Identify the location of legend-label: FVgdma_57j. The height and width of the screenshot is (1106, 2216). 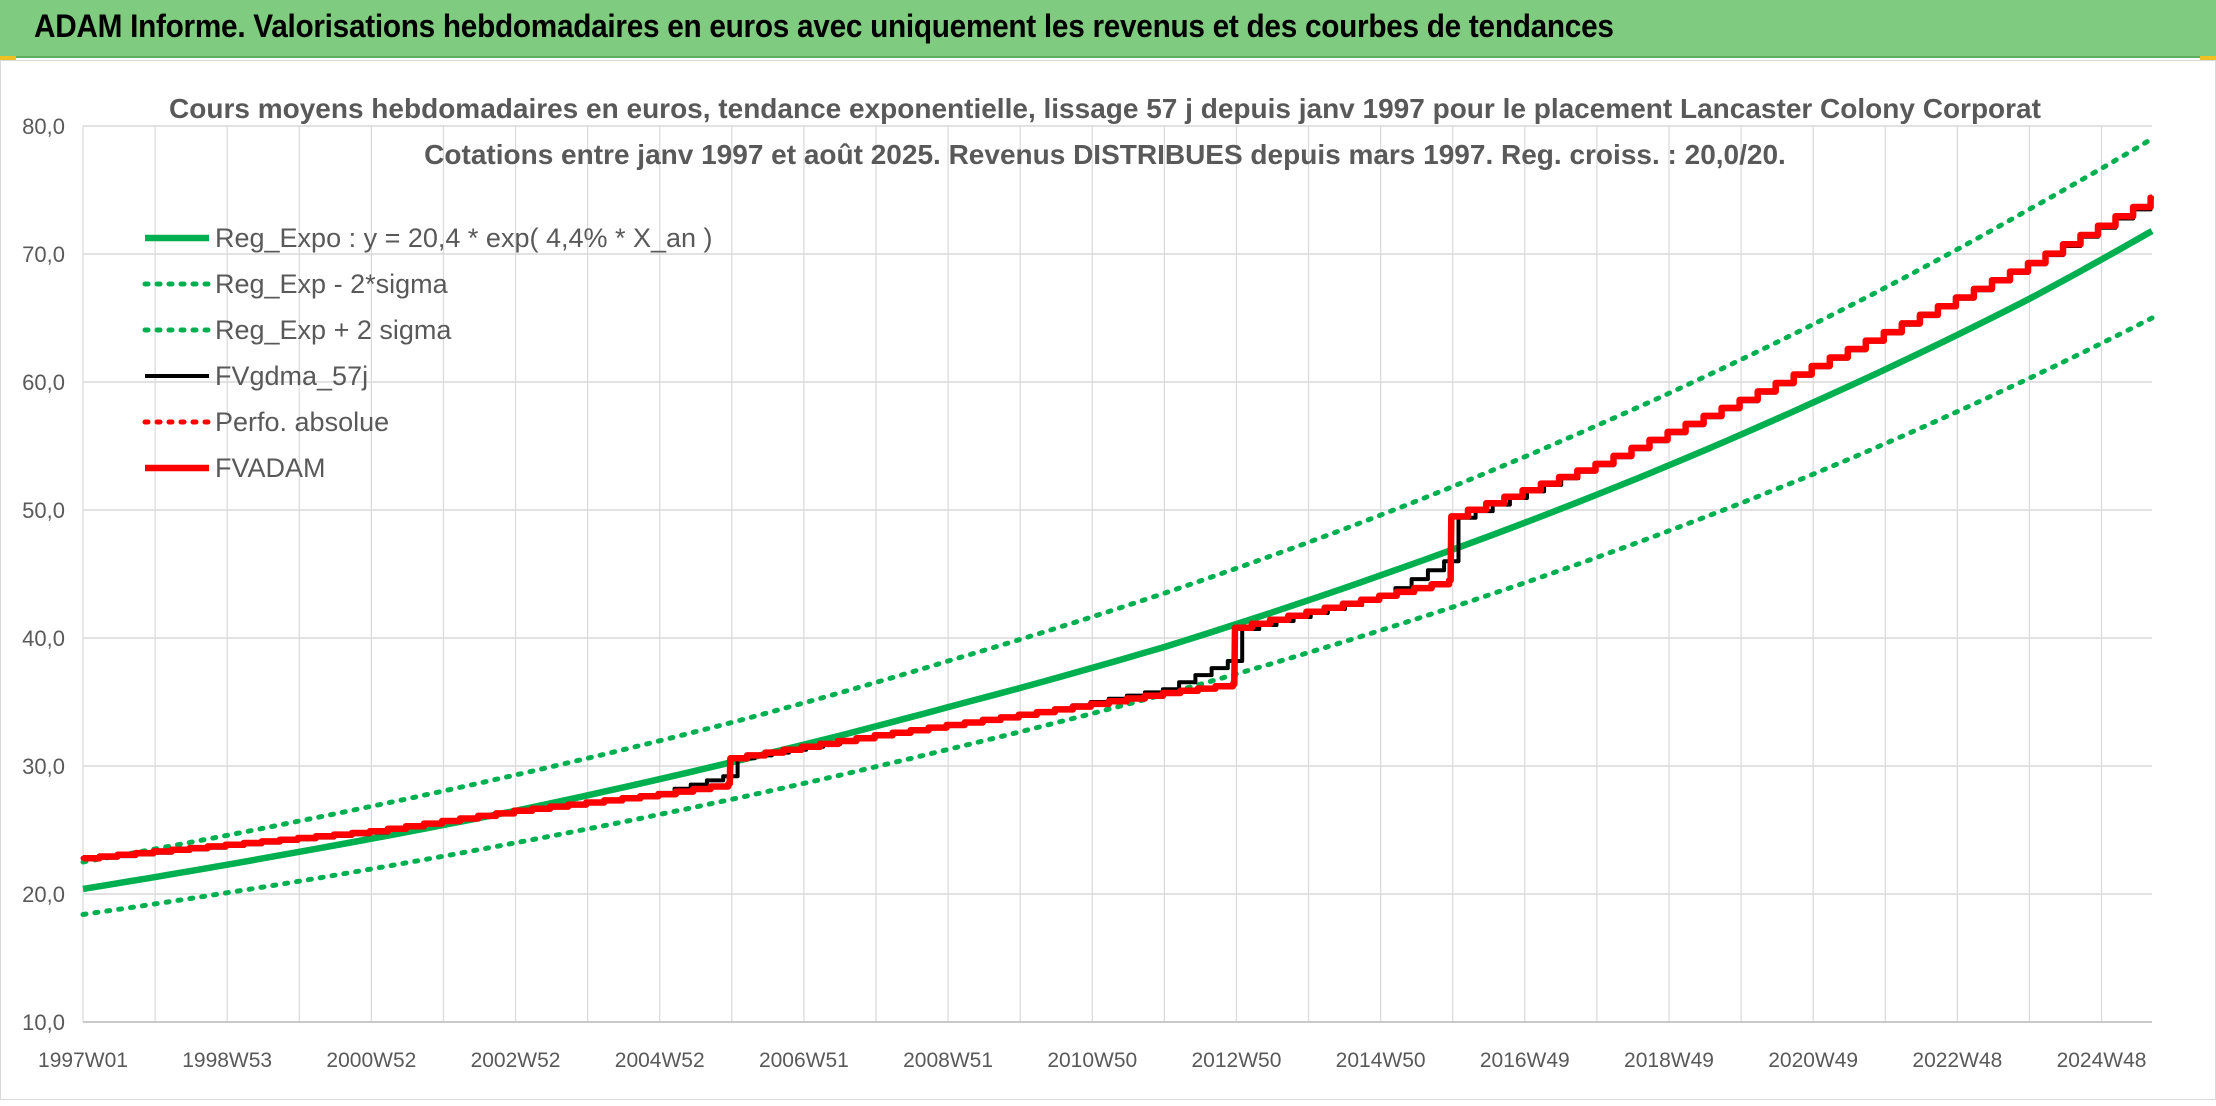
(291, 376).